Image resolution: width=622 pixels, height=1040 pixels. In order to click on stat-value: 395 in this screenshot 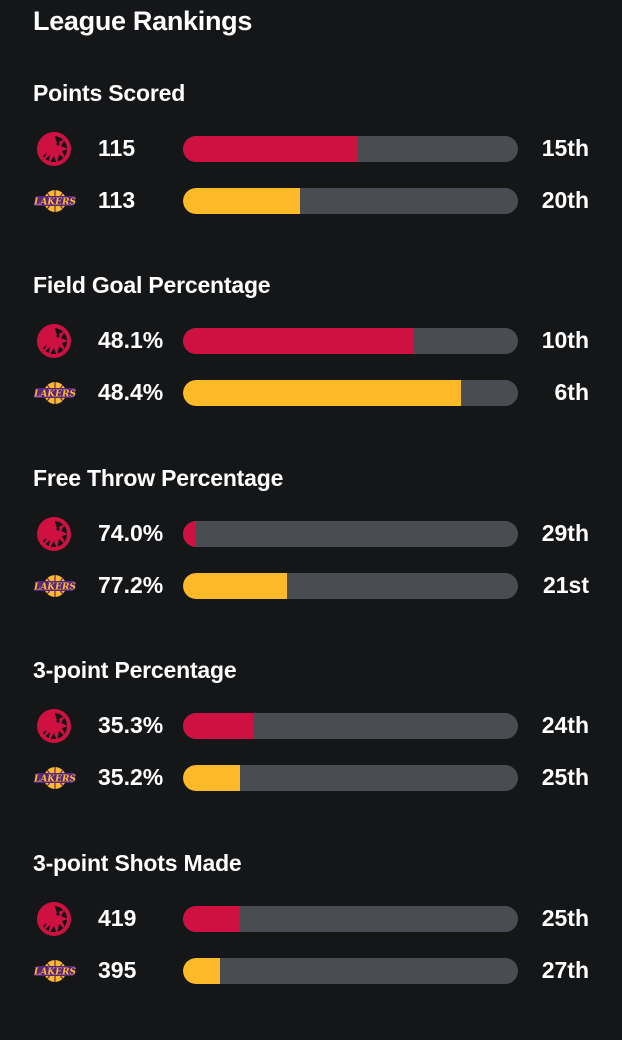, I will do `click(117, 970)`.